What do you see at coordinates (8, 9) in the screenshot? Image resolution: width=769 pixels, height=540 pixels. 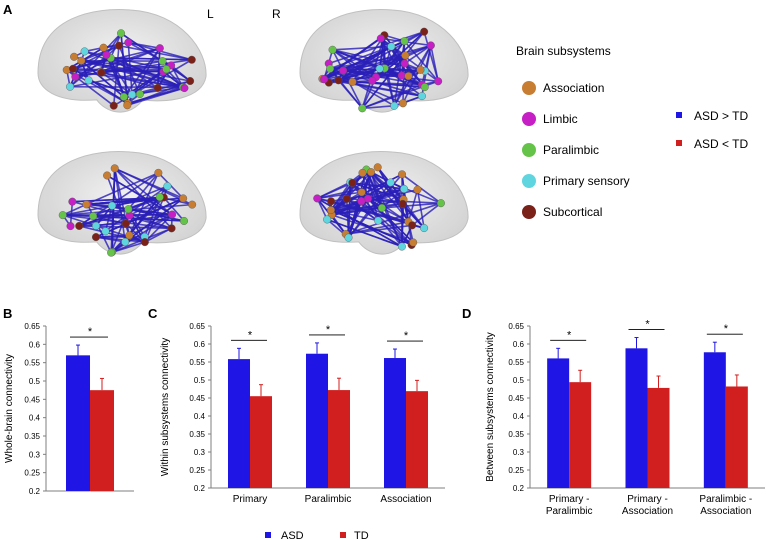 I see `panel-label-a: A` at bounding box center [8, 9].